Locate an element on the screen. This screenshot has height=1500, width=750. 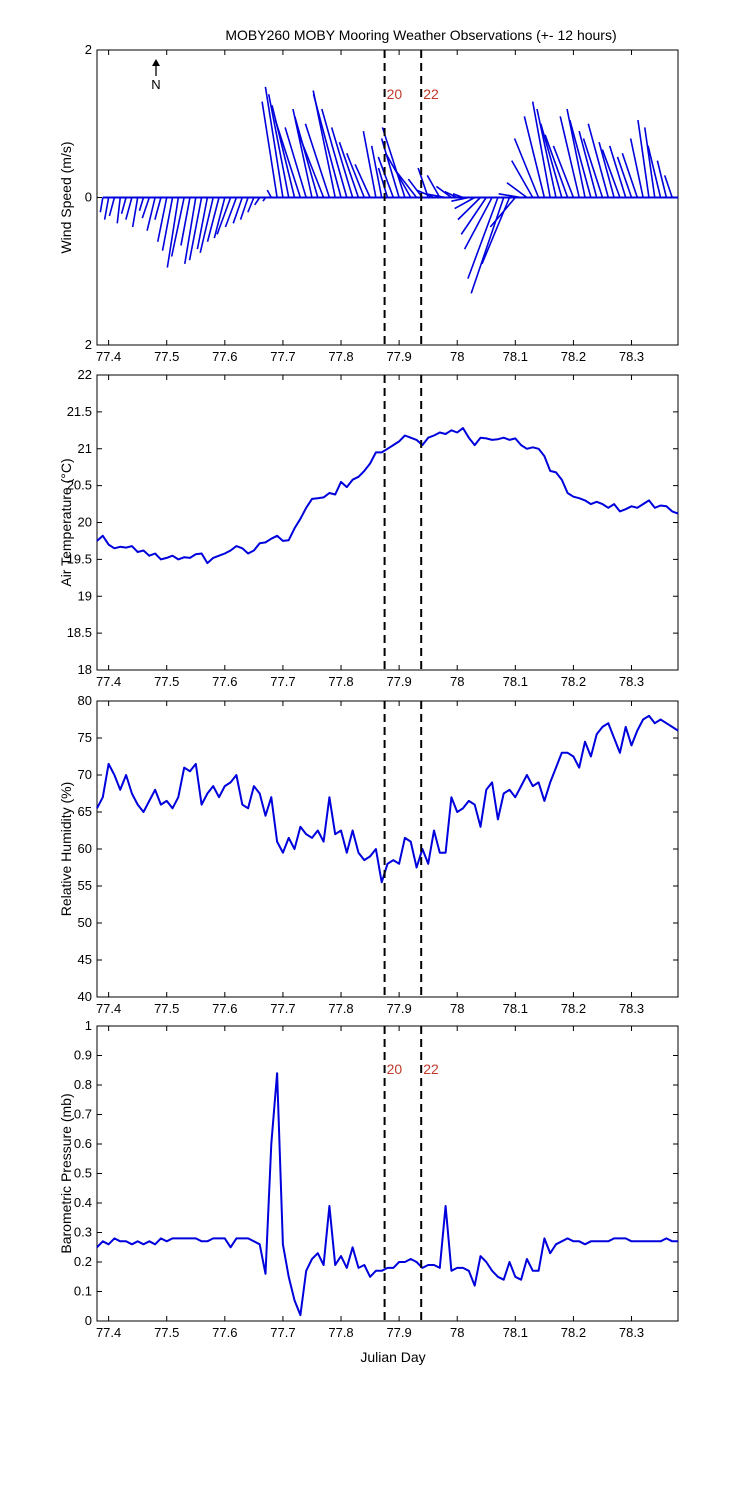
y-tick-label: 19.5 is located at coordinates (79, 558).